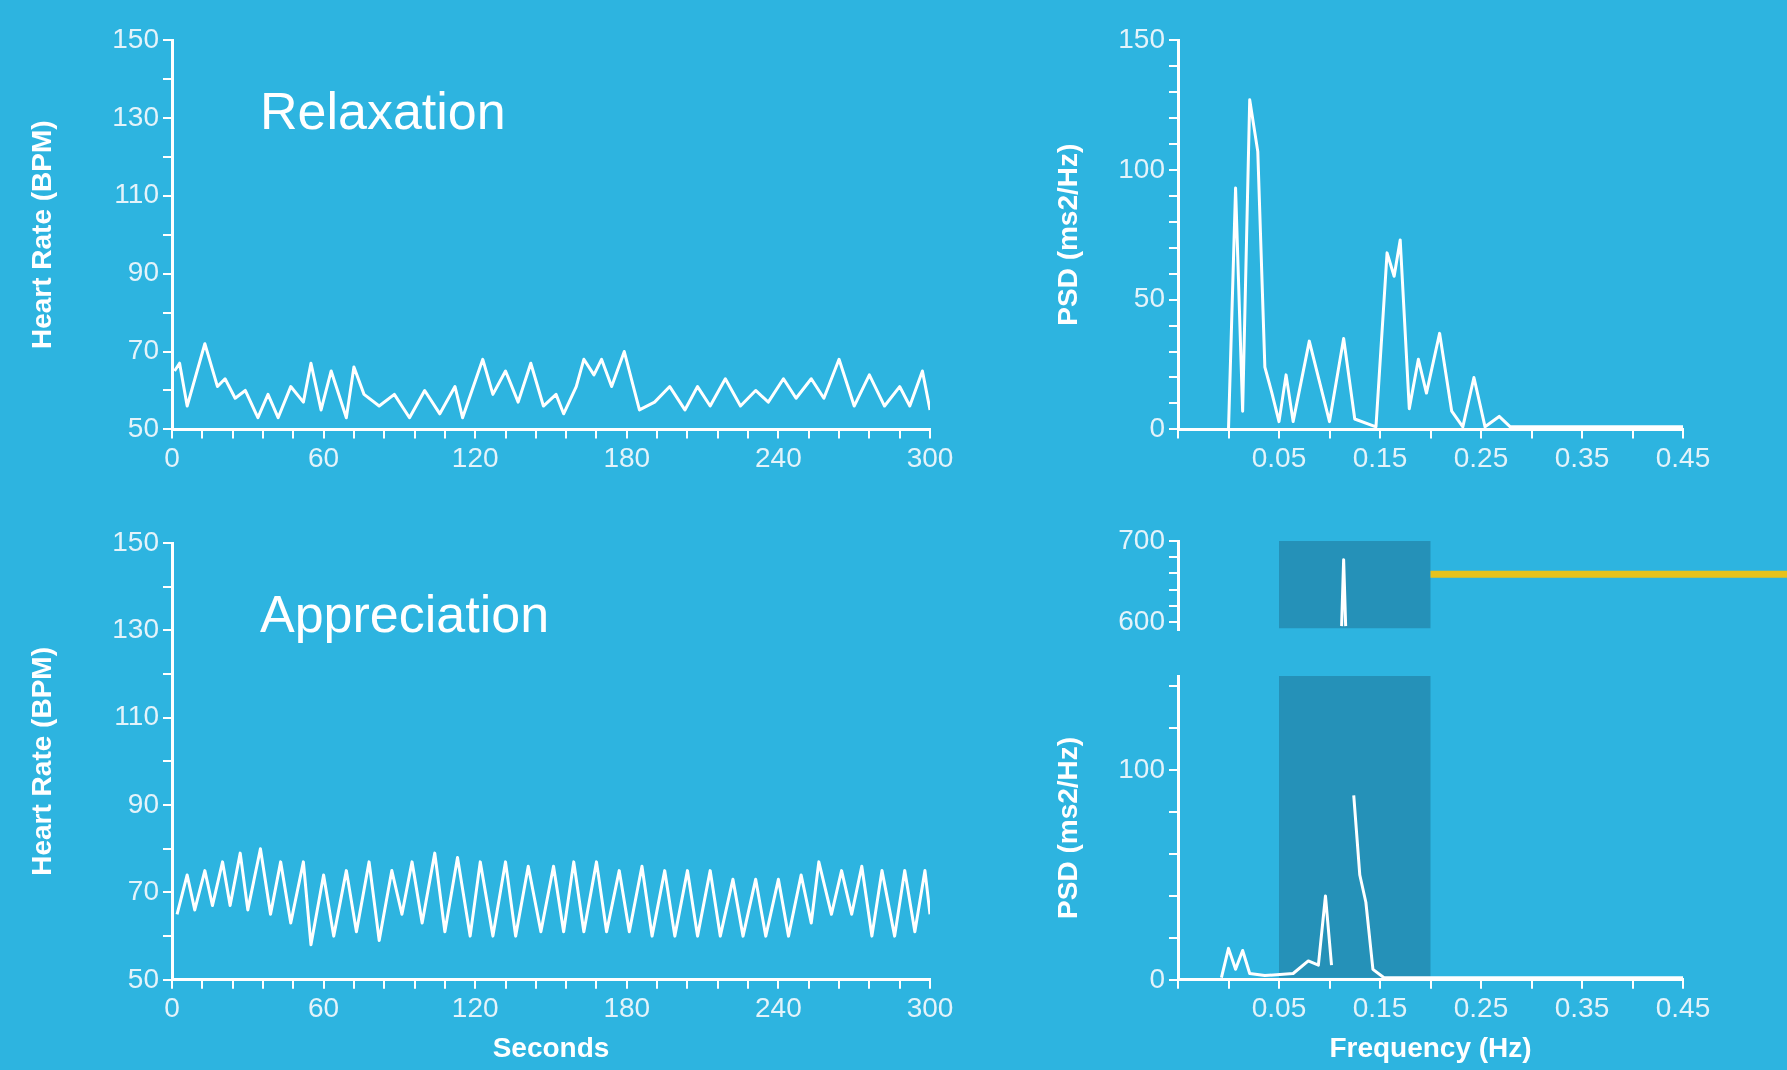  I want to click on x-axis-title: Frequency (Hz), so click(1430, 1047).